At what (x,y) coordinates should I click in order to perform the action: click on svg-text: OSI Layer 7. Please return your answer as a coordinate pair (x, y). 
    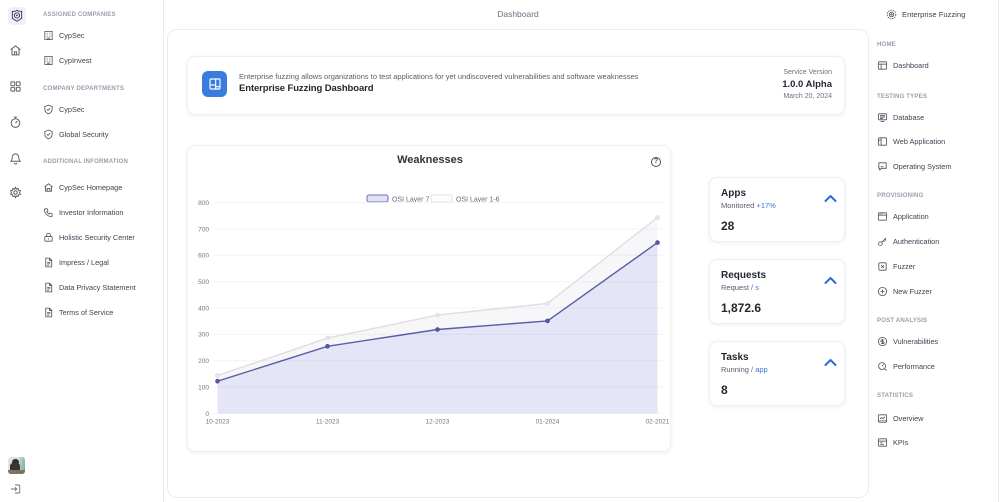
    Looking at the image, I should click on (410, 200).